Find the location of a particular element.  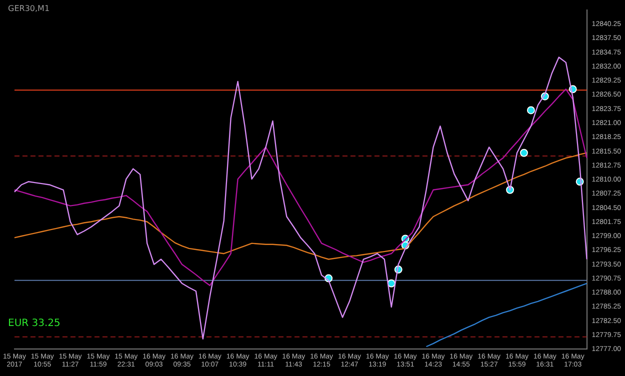

chart-title: GER30,M1 is located at coordinates (29, 8).